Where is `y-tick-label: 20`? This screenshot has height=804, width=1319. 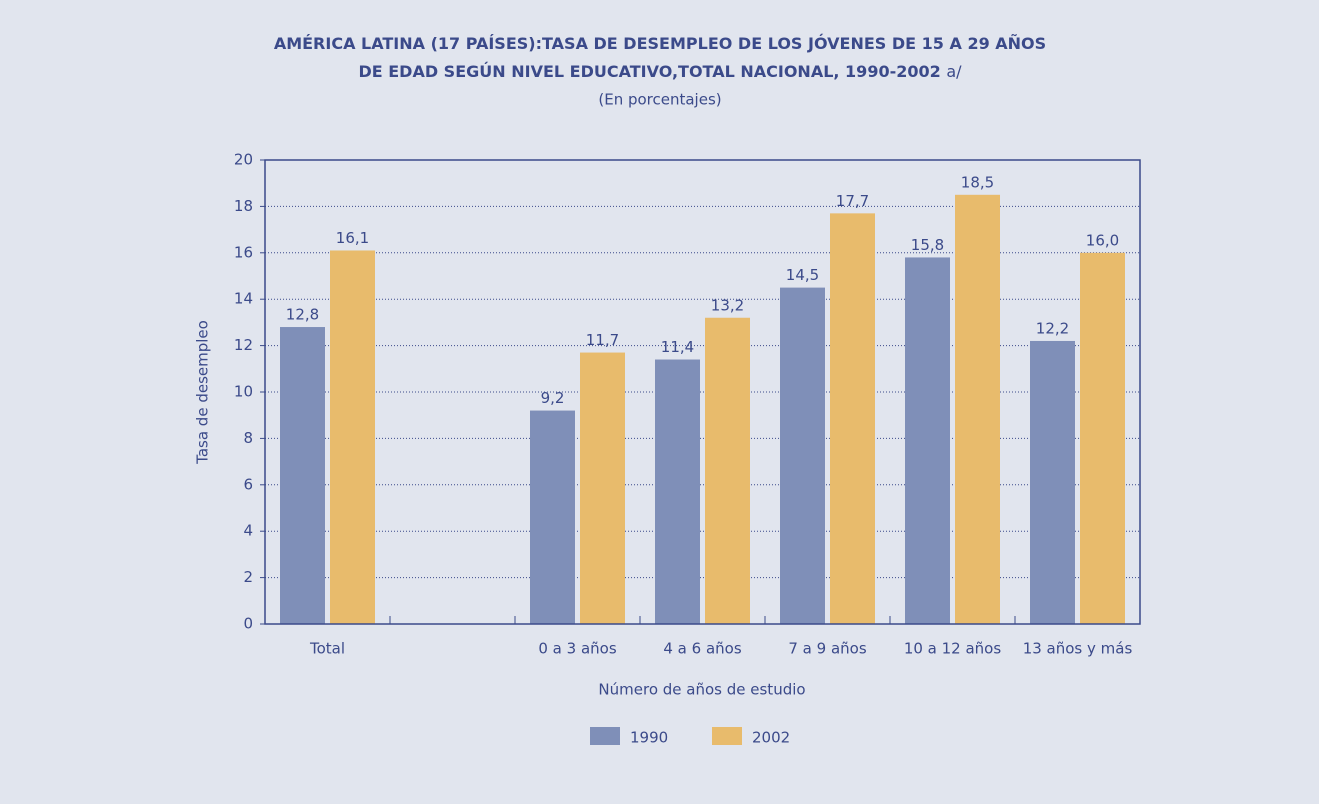
y-tick-label: 20 is located at coordinates (243, 160).